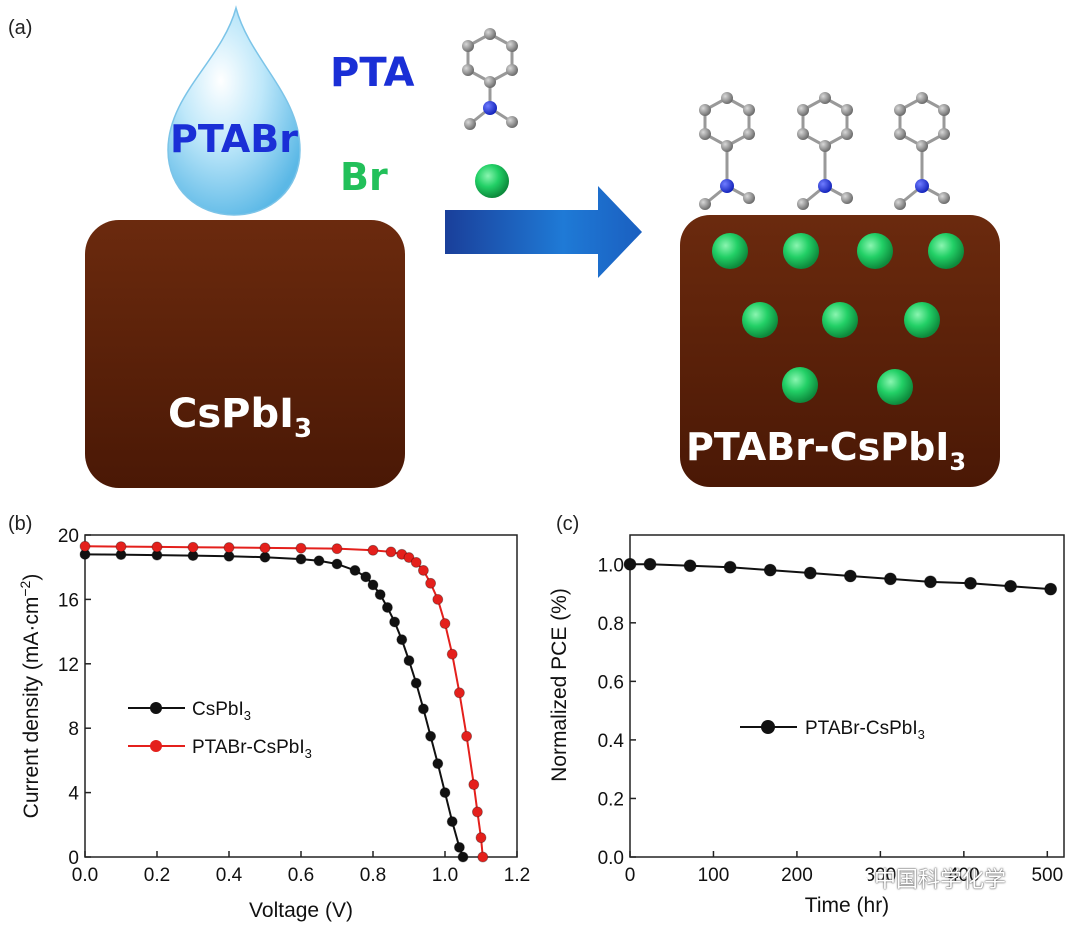  I want to click on watermark-text: 中国科学化学, so click(940, 880).